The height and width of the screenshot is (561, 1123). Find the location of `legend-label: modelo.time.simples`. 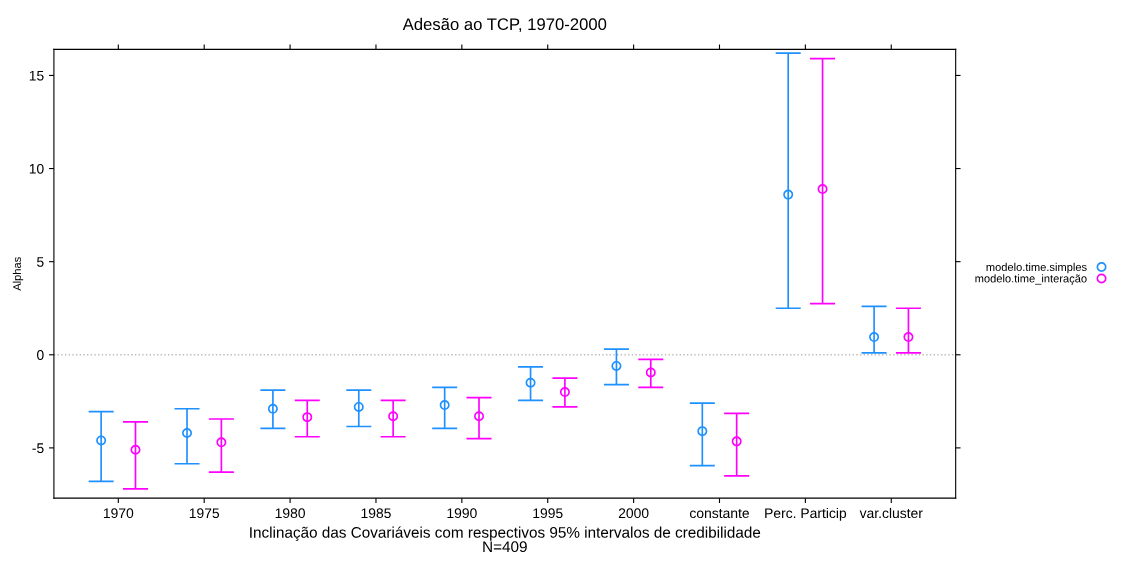

legend-label: modelo.time.simples is located at coordinates (1036, 268).